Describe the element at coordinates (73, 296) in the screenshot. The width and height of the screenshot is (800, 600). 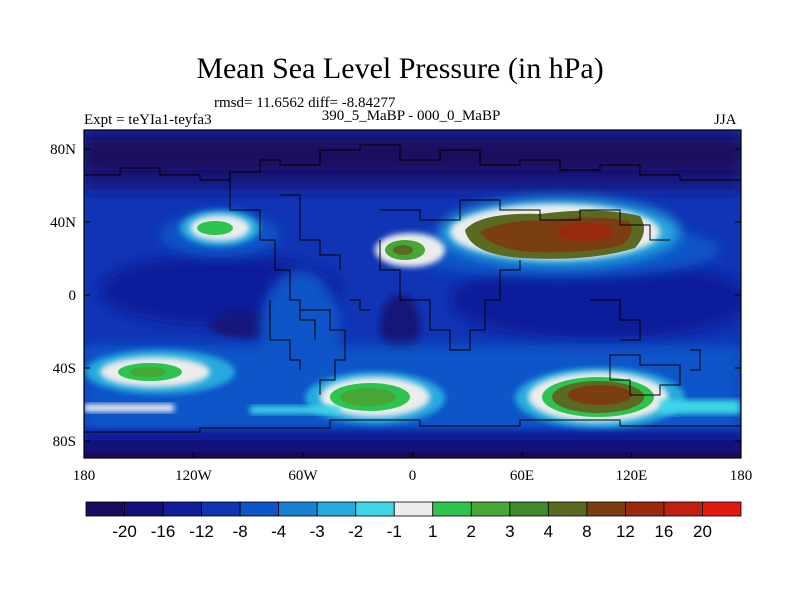
I see `lat-label-0: 0` at that location.